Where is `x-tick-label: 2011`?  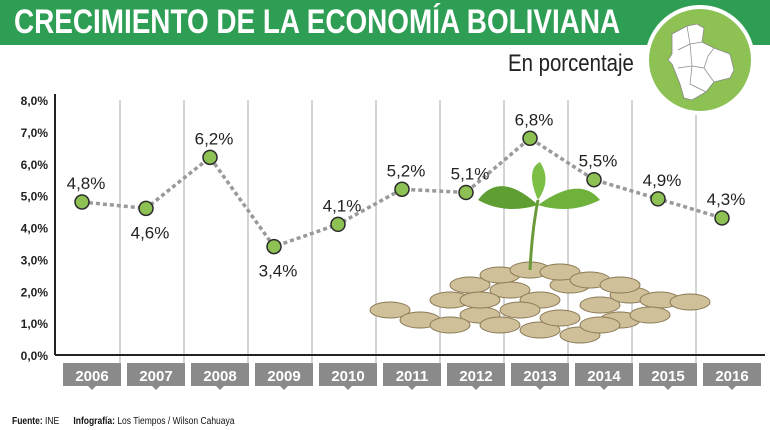
x-tick-label: 2011 is located at coordinates (412, 376).